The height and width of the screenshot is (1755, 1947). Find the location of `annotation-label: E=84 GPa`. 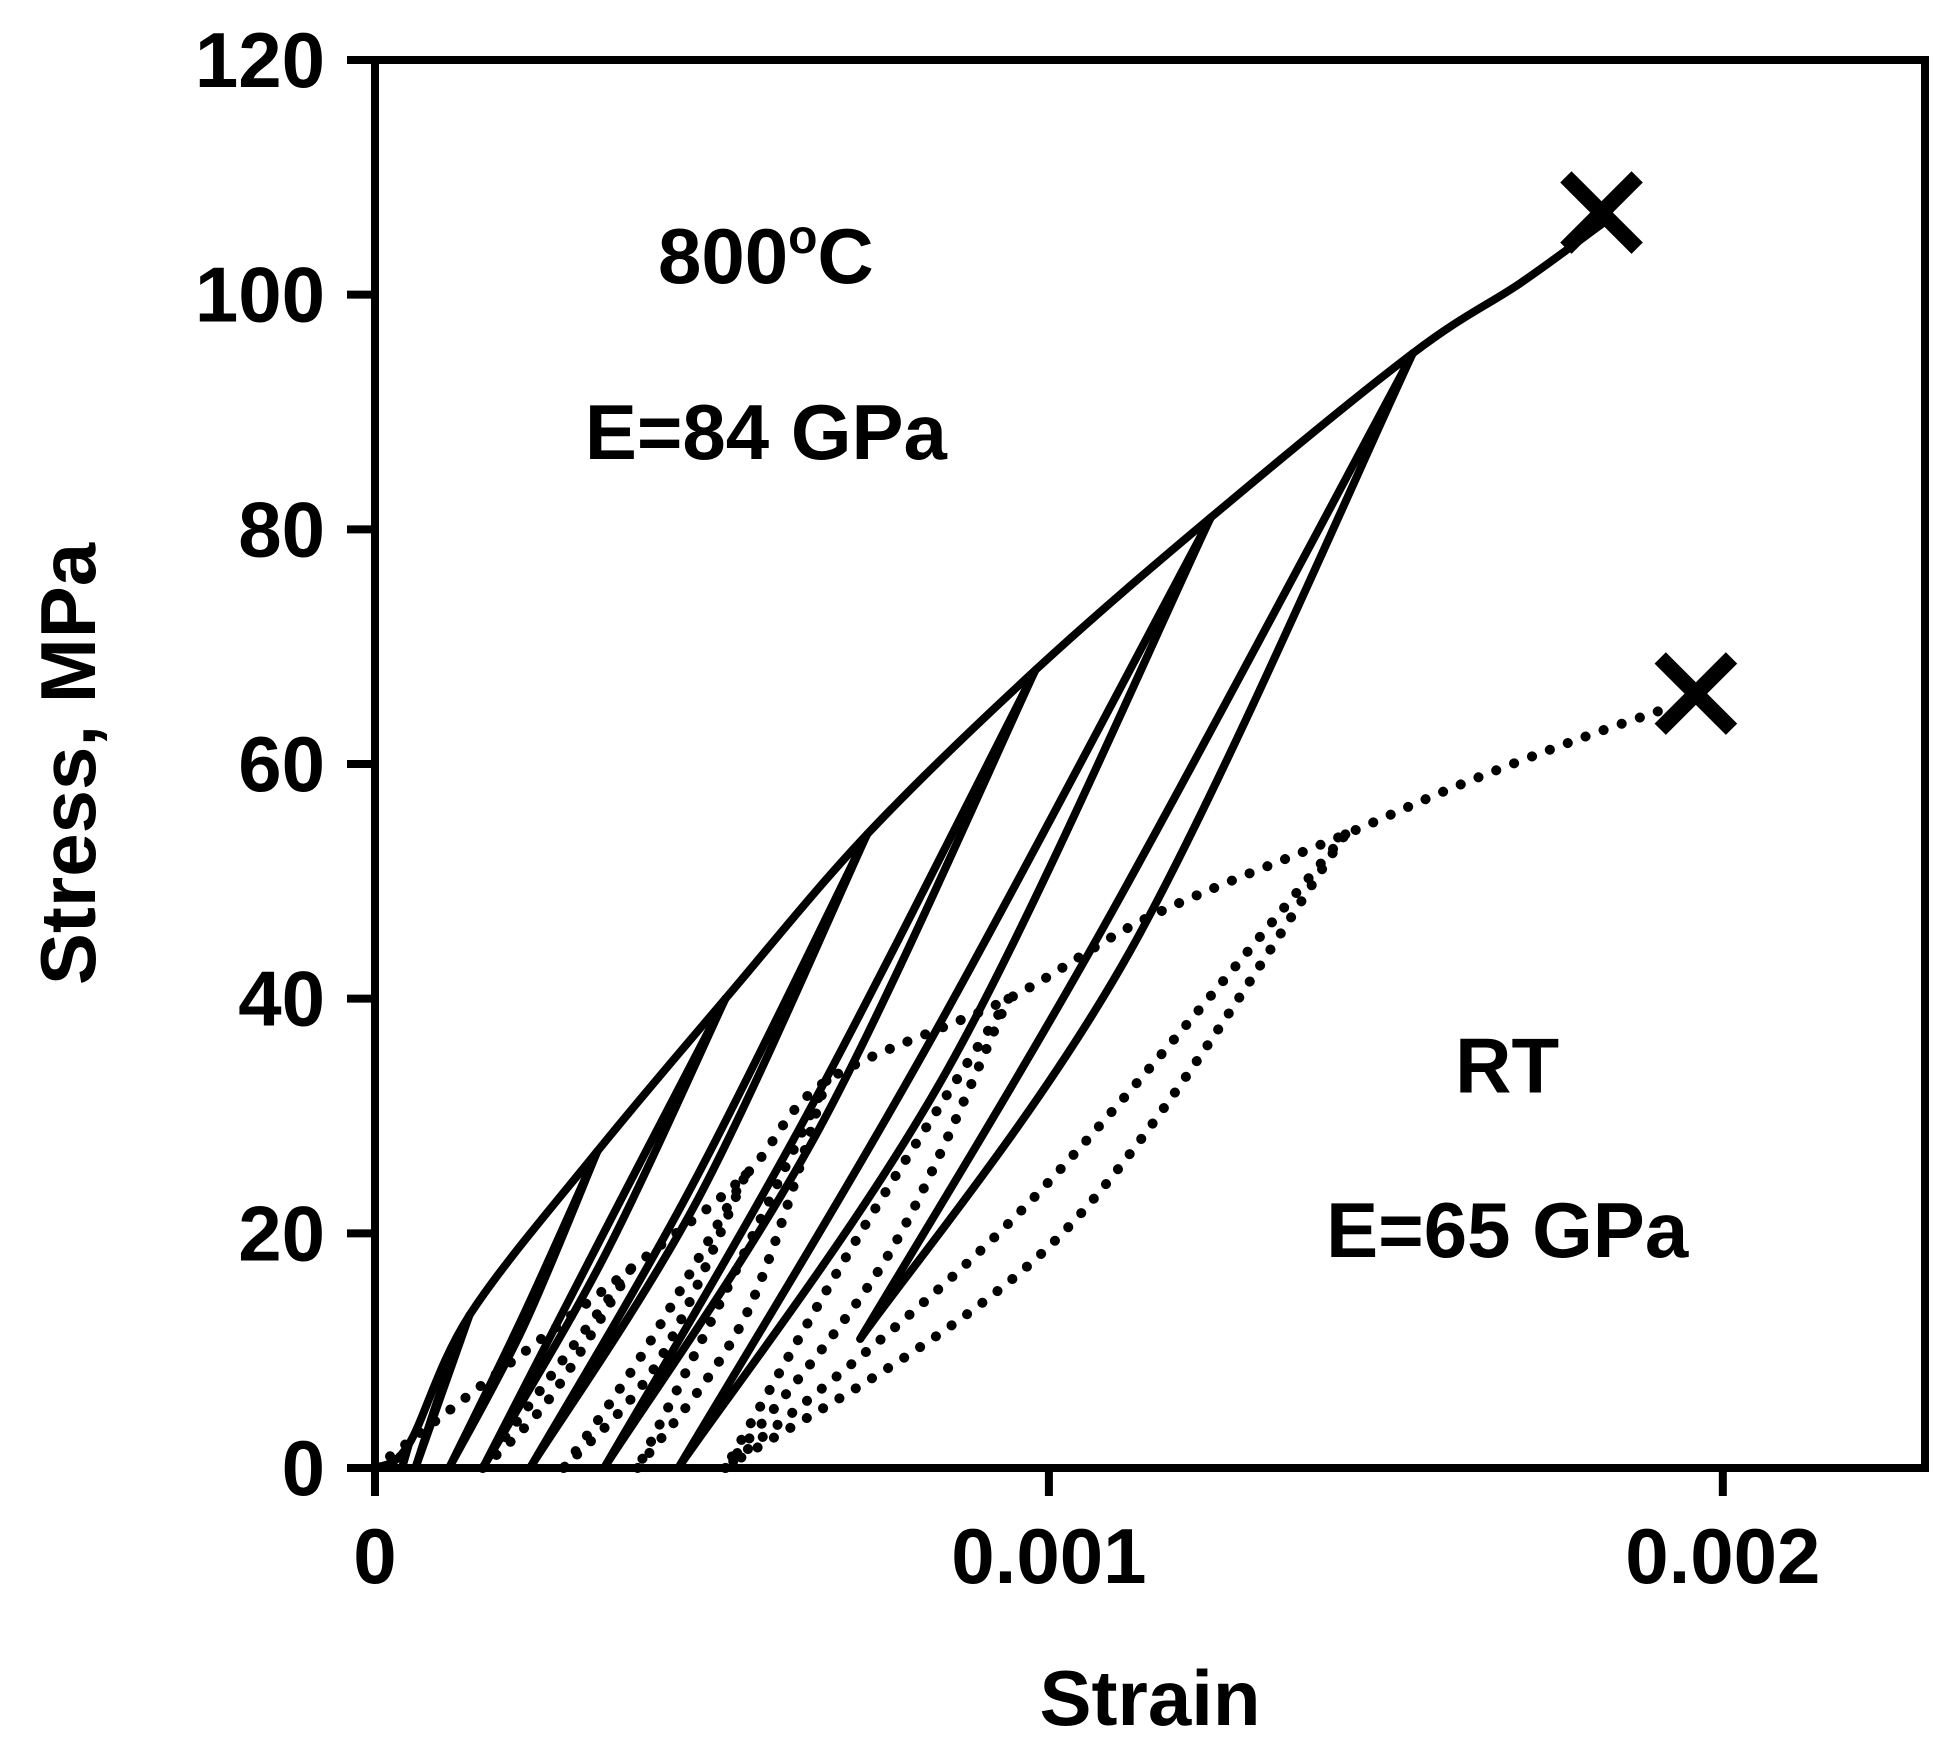

annotation-label: E=84 GPa is located at coordinates (766, 432).